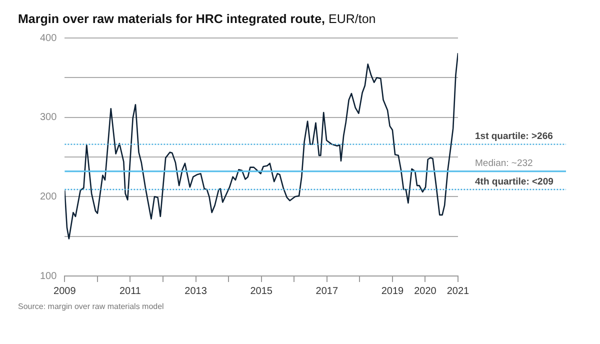 The width and height of the screenshot is (600, 344). Describe the element at coordinates (49, 196) in the screenshot. I see `y-tick-label: 200` at that location.